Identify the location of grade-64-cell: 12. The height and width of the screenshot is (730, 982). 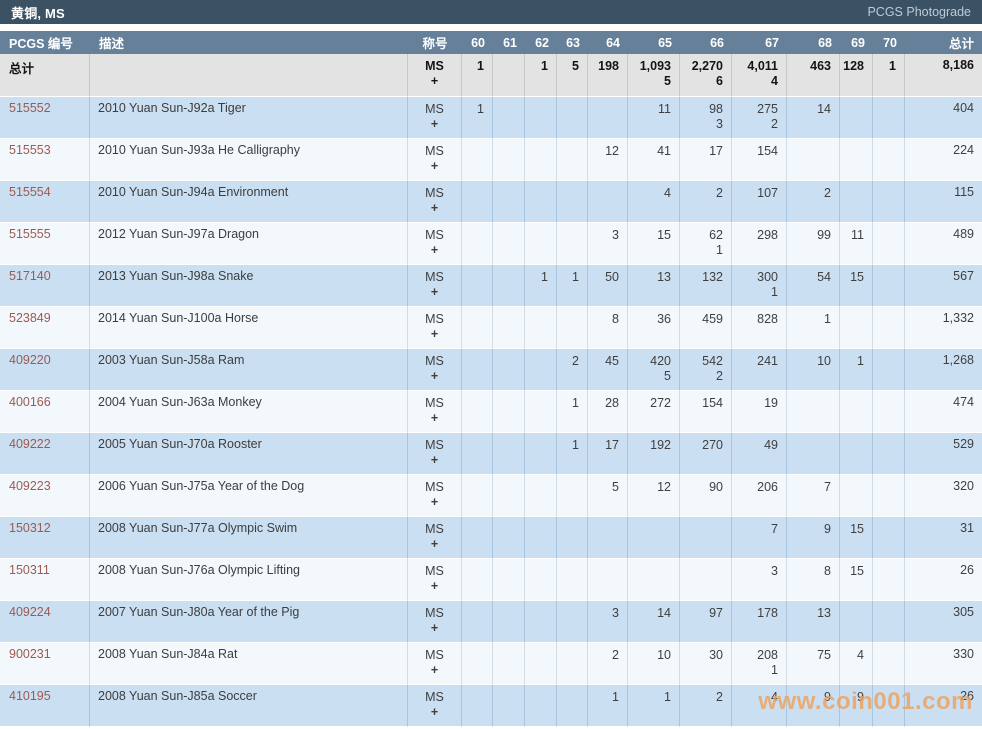
(608, 160).